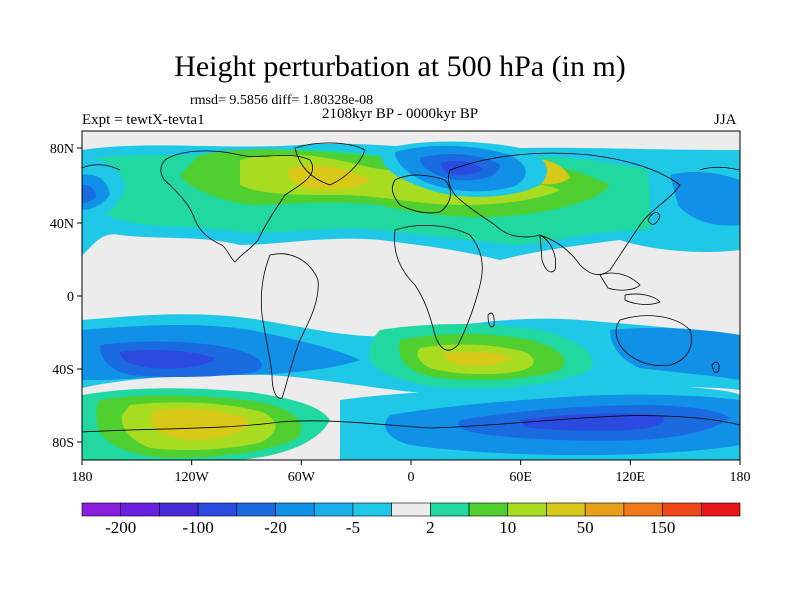 Image resolution: width=800 pixels, height=600 pixels. Describe the element at coordinates (520, 477) in the screenshot. I see `lon-tick-label: 60E` at that location.